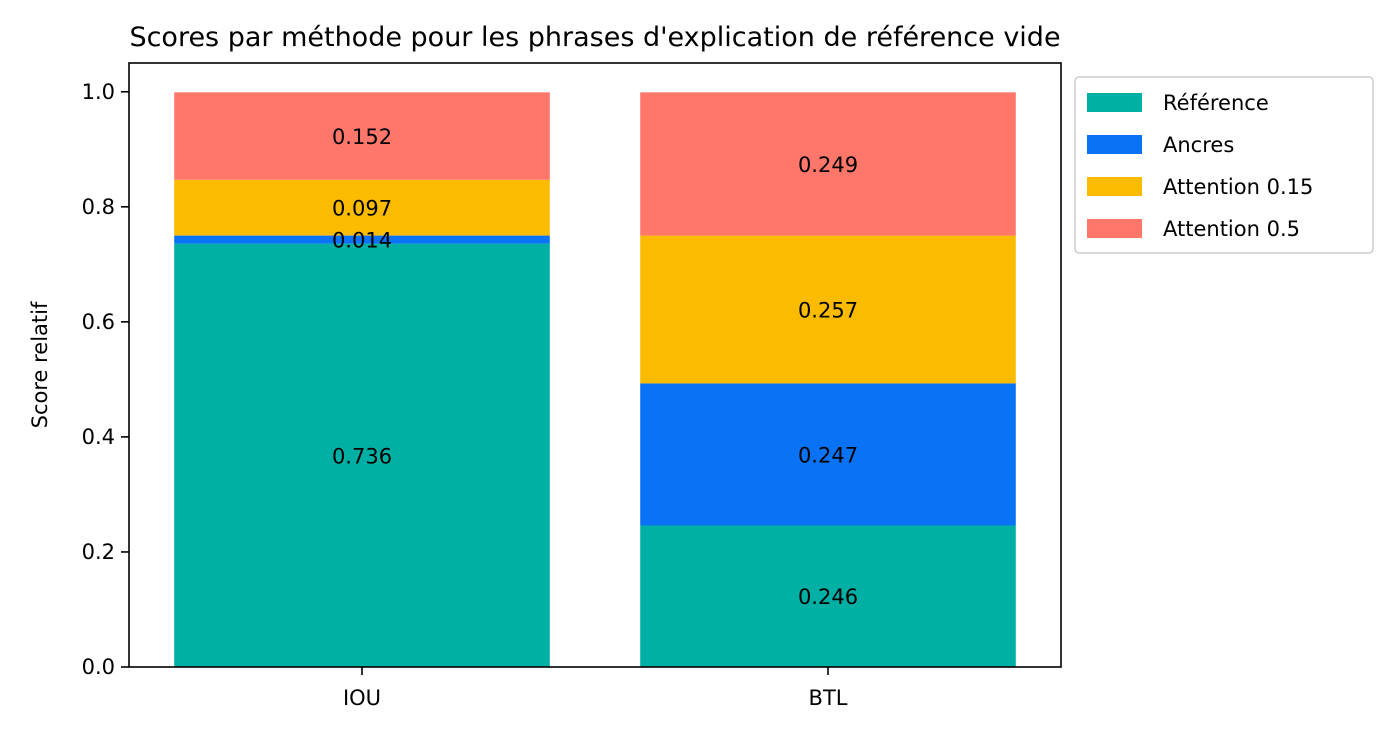 This screenshot has width=1393, height=735. I want to click on legend-label: Référence, so click(1216, 103).